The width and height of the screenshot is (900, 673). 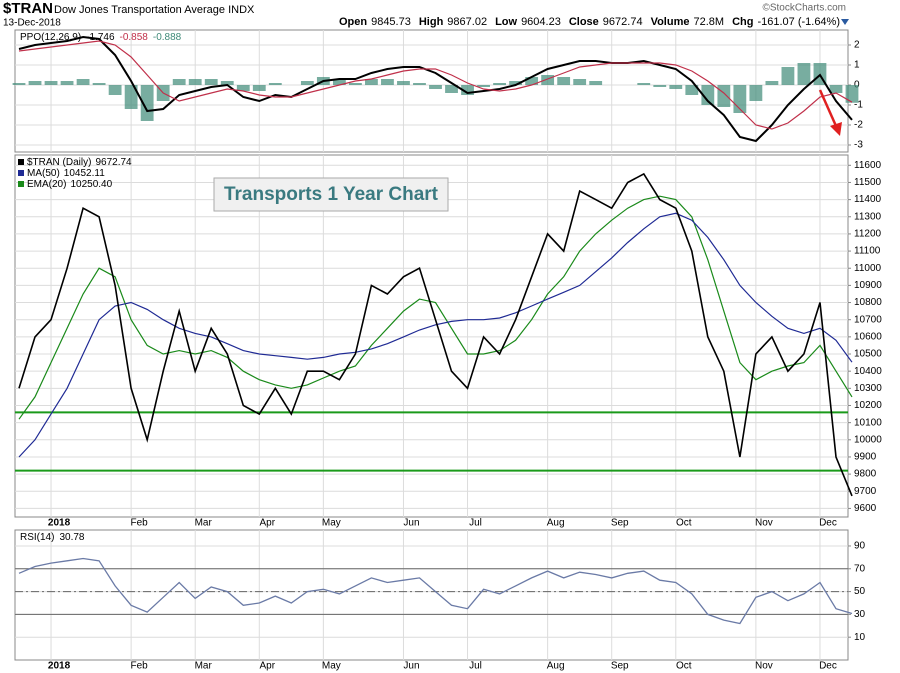 I want to click on legend-title: PPO(12,26,9), so click(x=50, y=37).